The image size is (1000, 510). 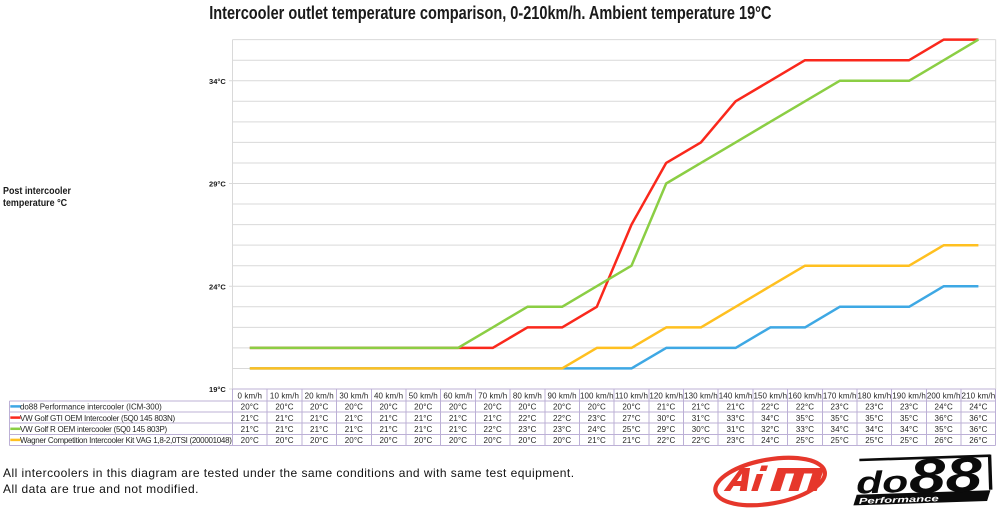 What do you see at coordinates (249, 395) in the screenshot?
I see `svg-text: 0 km/h` at bounding box center [249, 395].